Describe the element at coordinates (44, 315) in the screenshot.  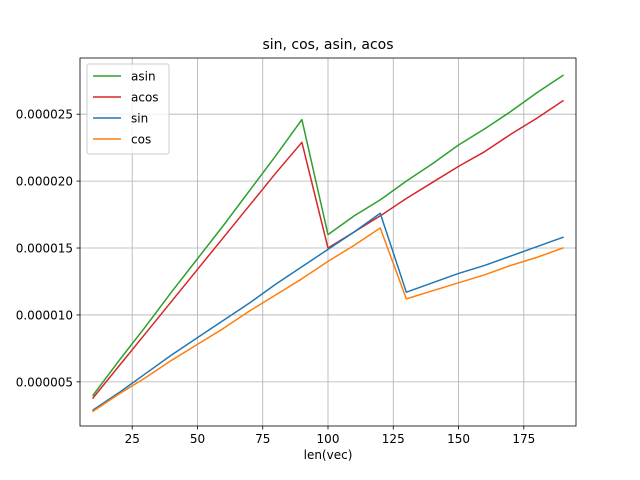
I see `y-tick-label: 0.000010` at that location.